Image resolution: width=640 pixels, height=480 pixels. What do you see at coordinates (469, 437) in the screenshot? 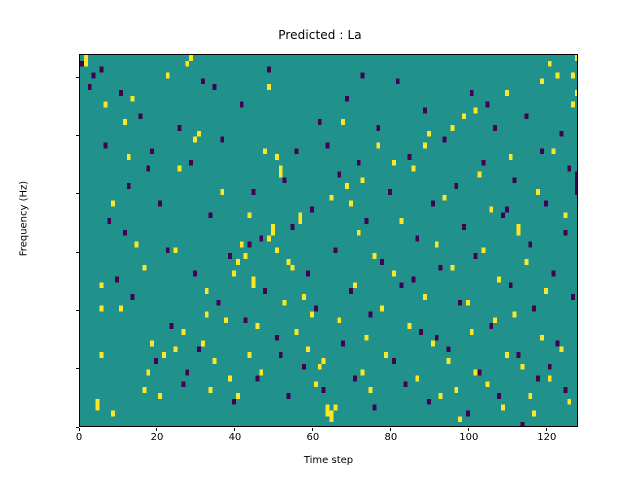
I see `x-tick-label: 100` at bounding box center [469, 437].